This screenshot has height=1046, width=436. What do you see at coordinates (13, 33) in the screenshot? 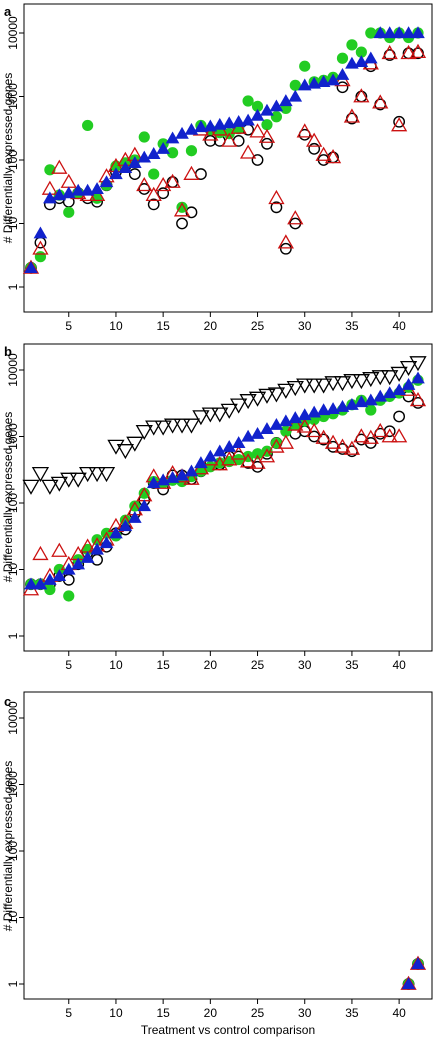
I see `y-tick-label: 10000` at bounding box center [13, 33].